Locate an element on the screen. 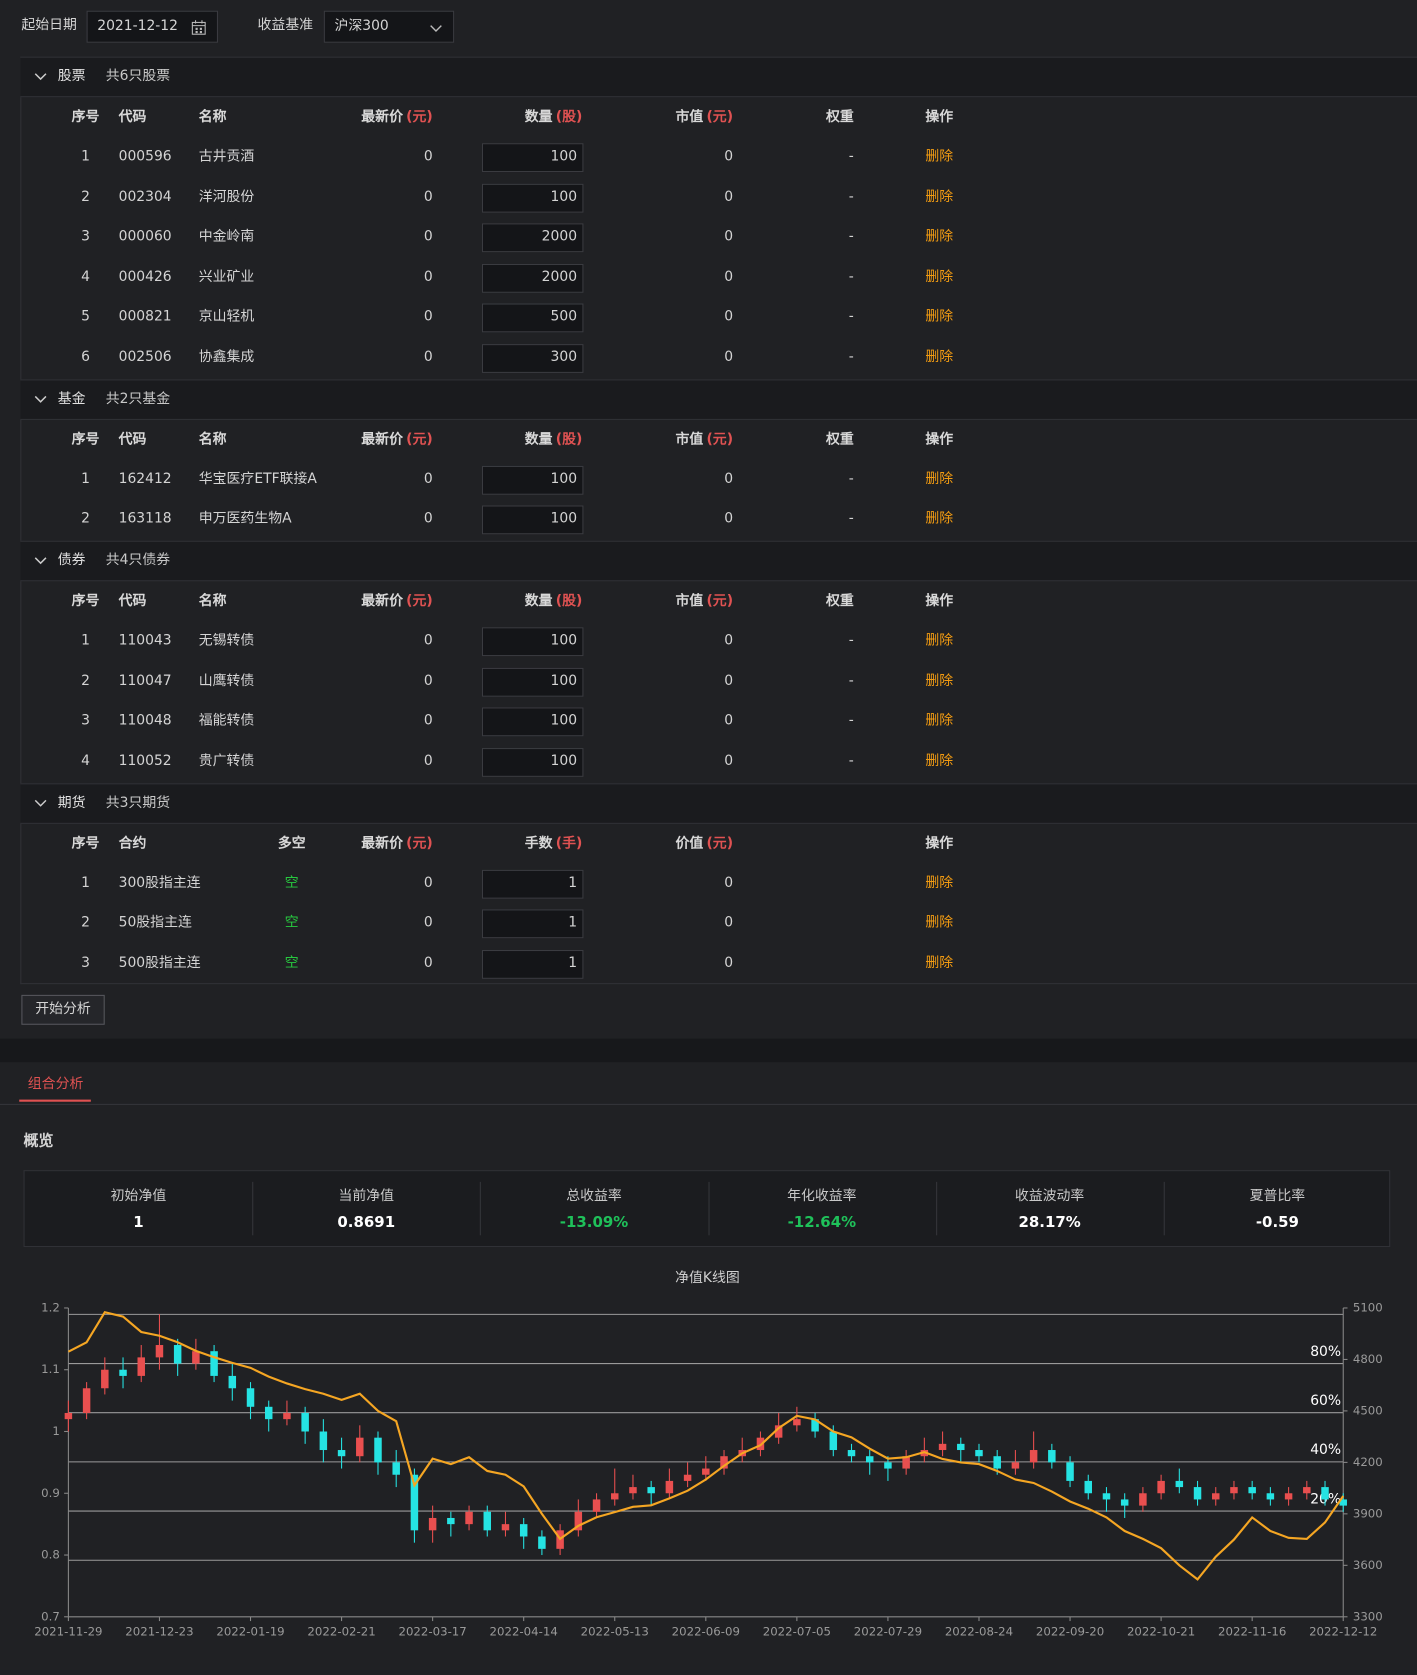 This screenshot has width=1417, height=1675. quantity-value: 2000 is located at coordinates (559, 276).